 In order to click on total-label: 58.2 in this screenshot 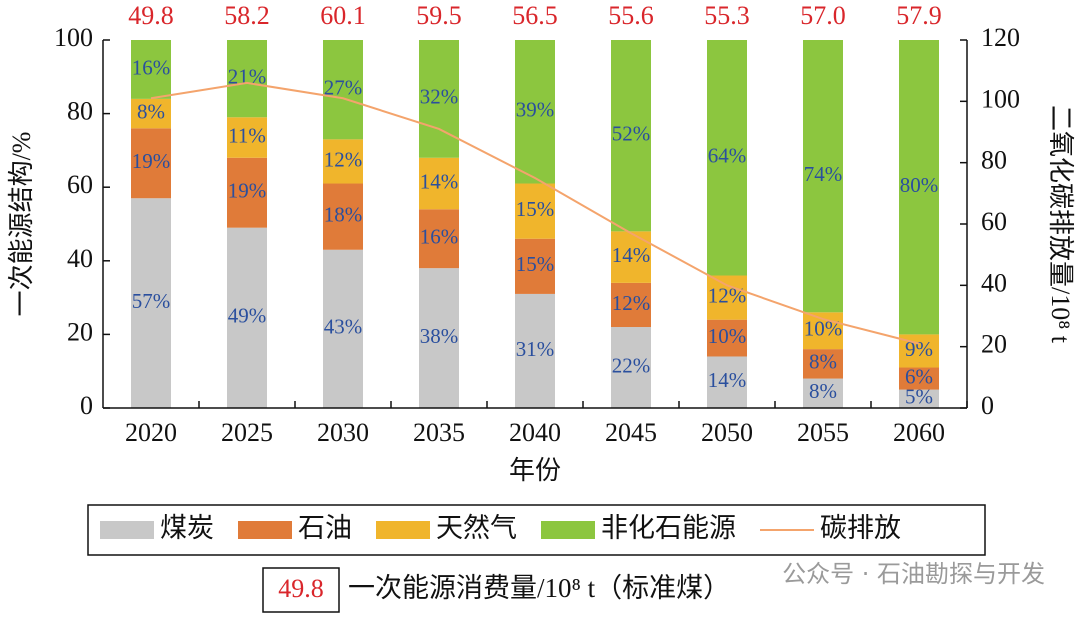, I will do `click(247, 15)`.